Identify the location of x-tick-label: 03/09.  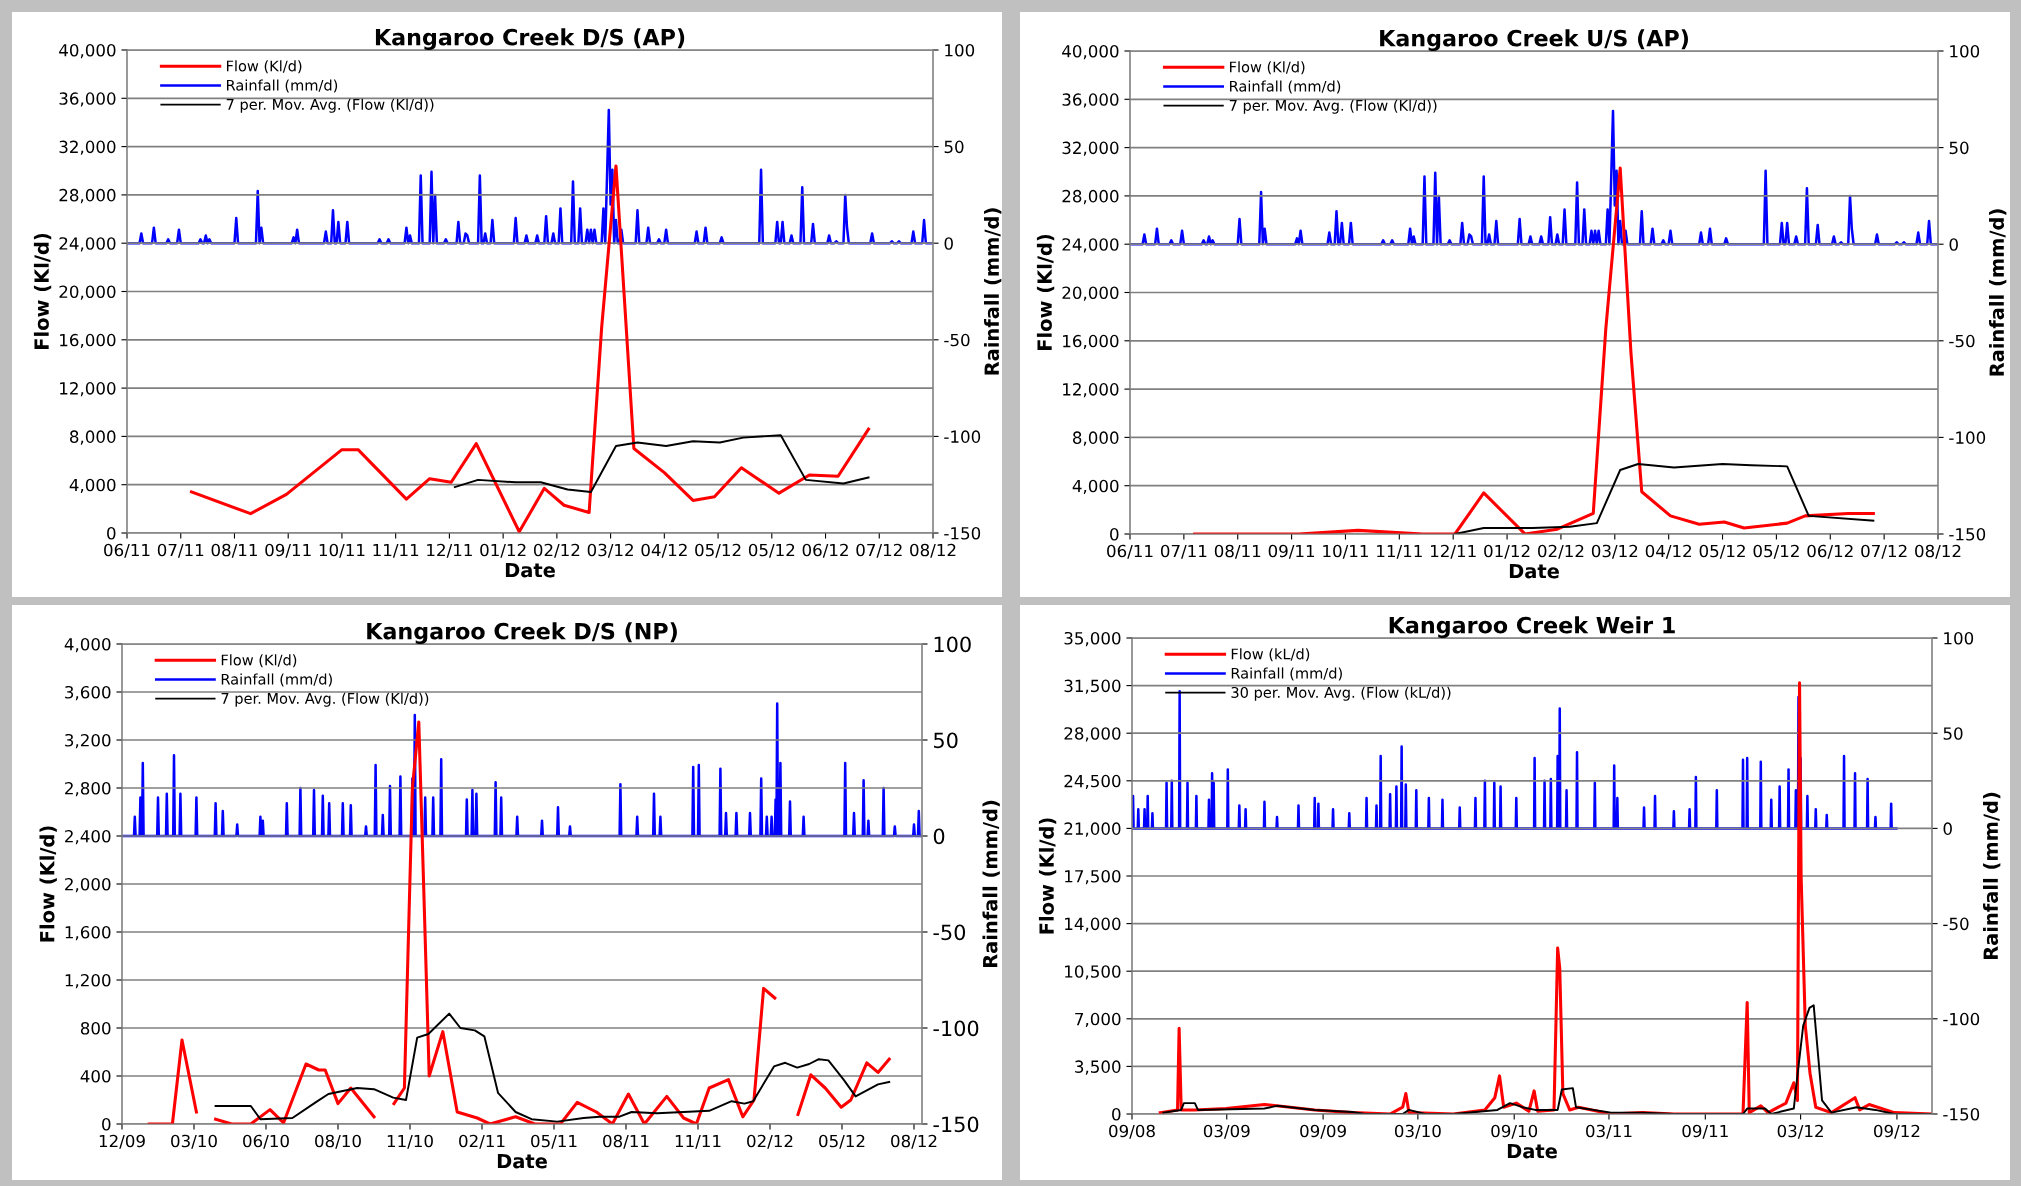
(1226, 1131).